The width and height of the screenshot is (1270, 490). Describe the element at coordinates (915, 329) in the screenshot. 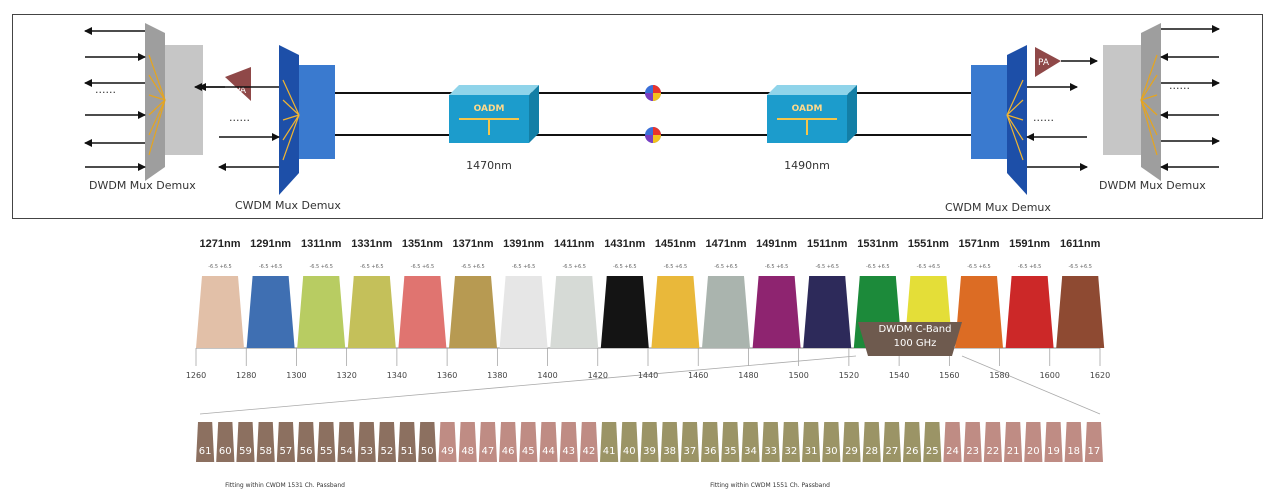

I see `dwdm-c-band-title: DWDM C-Band` at that location.